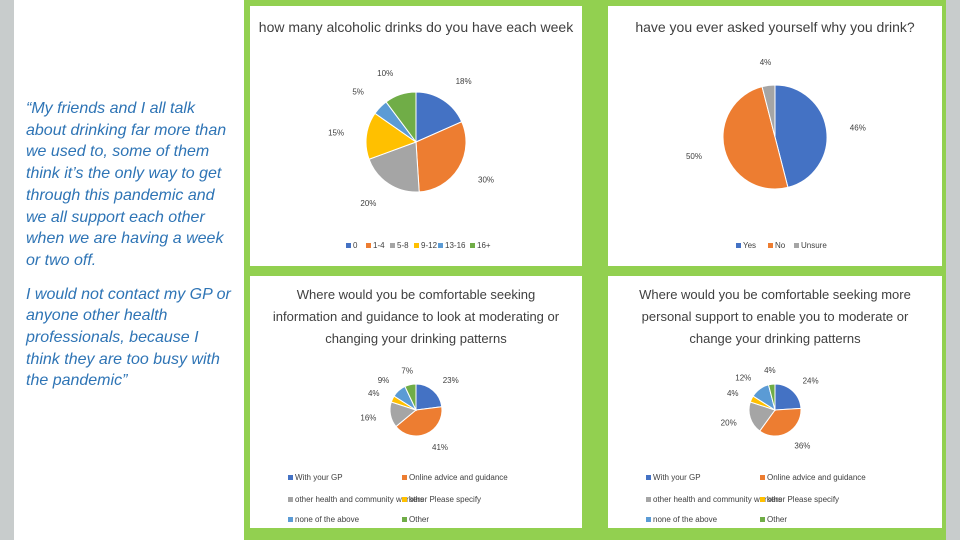  I want to click on legend-swatch-unsure, so click(796, 245).